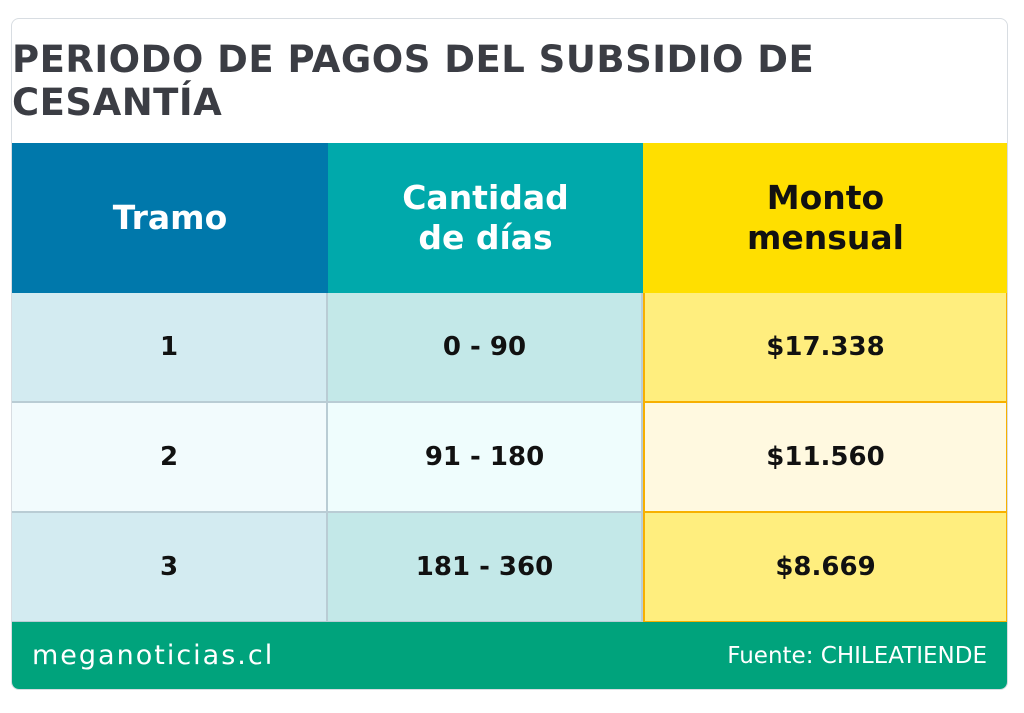 This screenshot has height=713, width=1024. I want to click on table-row: 2 91 - 180 $11.560, so click(509, 458).